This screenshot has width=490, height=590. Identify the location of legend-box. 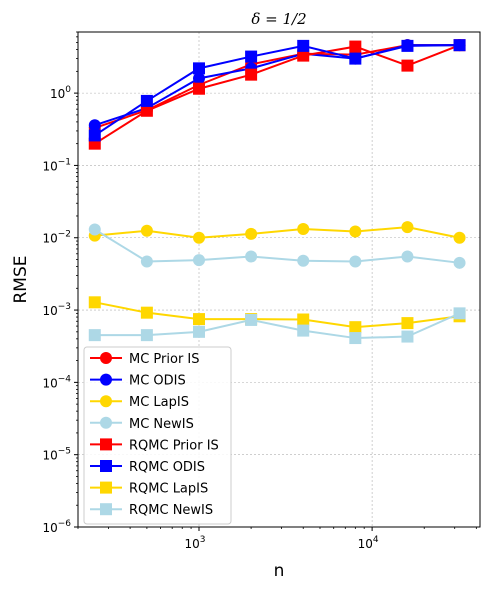
(157, 435).